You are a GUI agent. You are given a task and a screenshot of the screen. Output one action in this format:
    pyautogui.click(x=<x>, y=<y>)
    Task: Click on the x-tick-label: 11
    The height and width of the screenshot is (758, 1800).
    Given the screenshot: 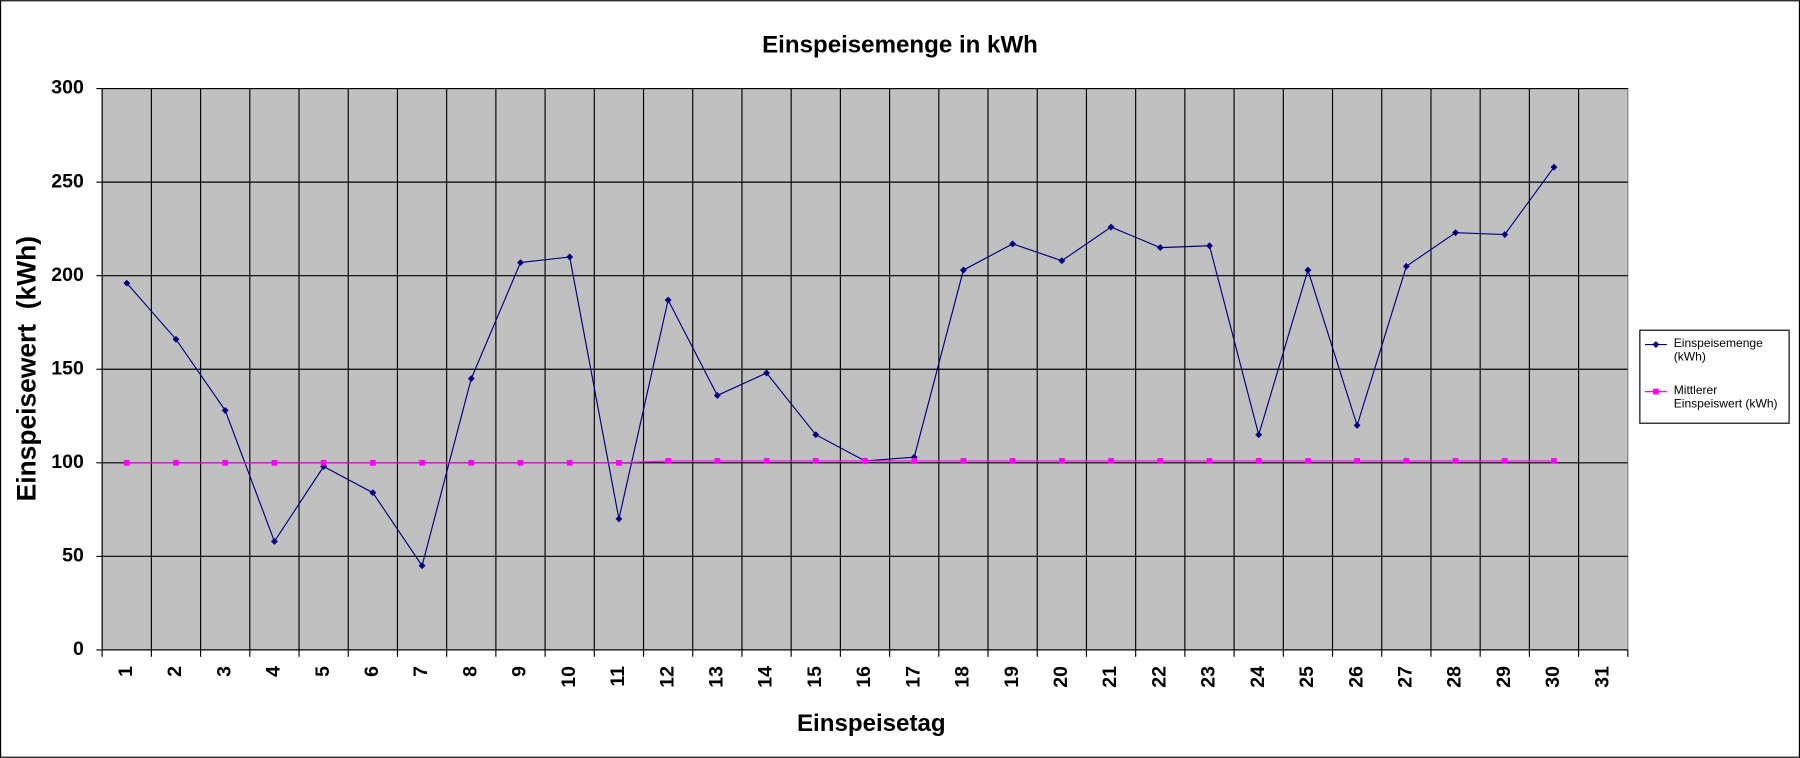 What is the action you would take?
    pyautogui.click(x=618, y=676)
    